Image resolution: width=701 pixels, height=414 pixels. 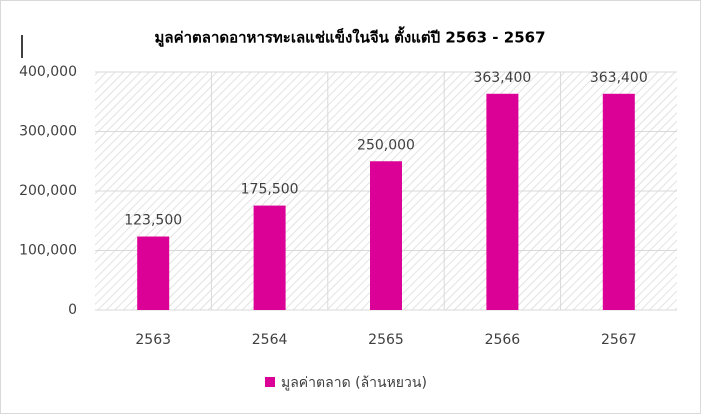 What do you see at coordinates (503, 340) in the screenshot?
I see `x-tick-label: 2566` at bounding box center [503, 340].